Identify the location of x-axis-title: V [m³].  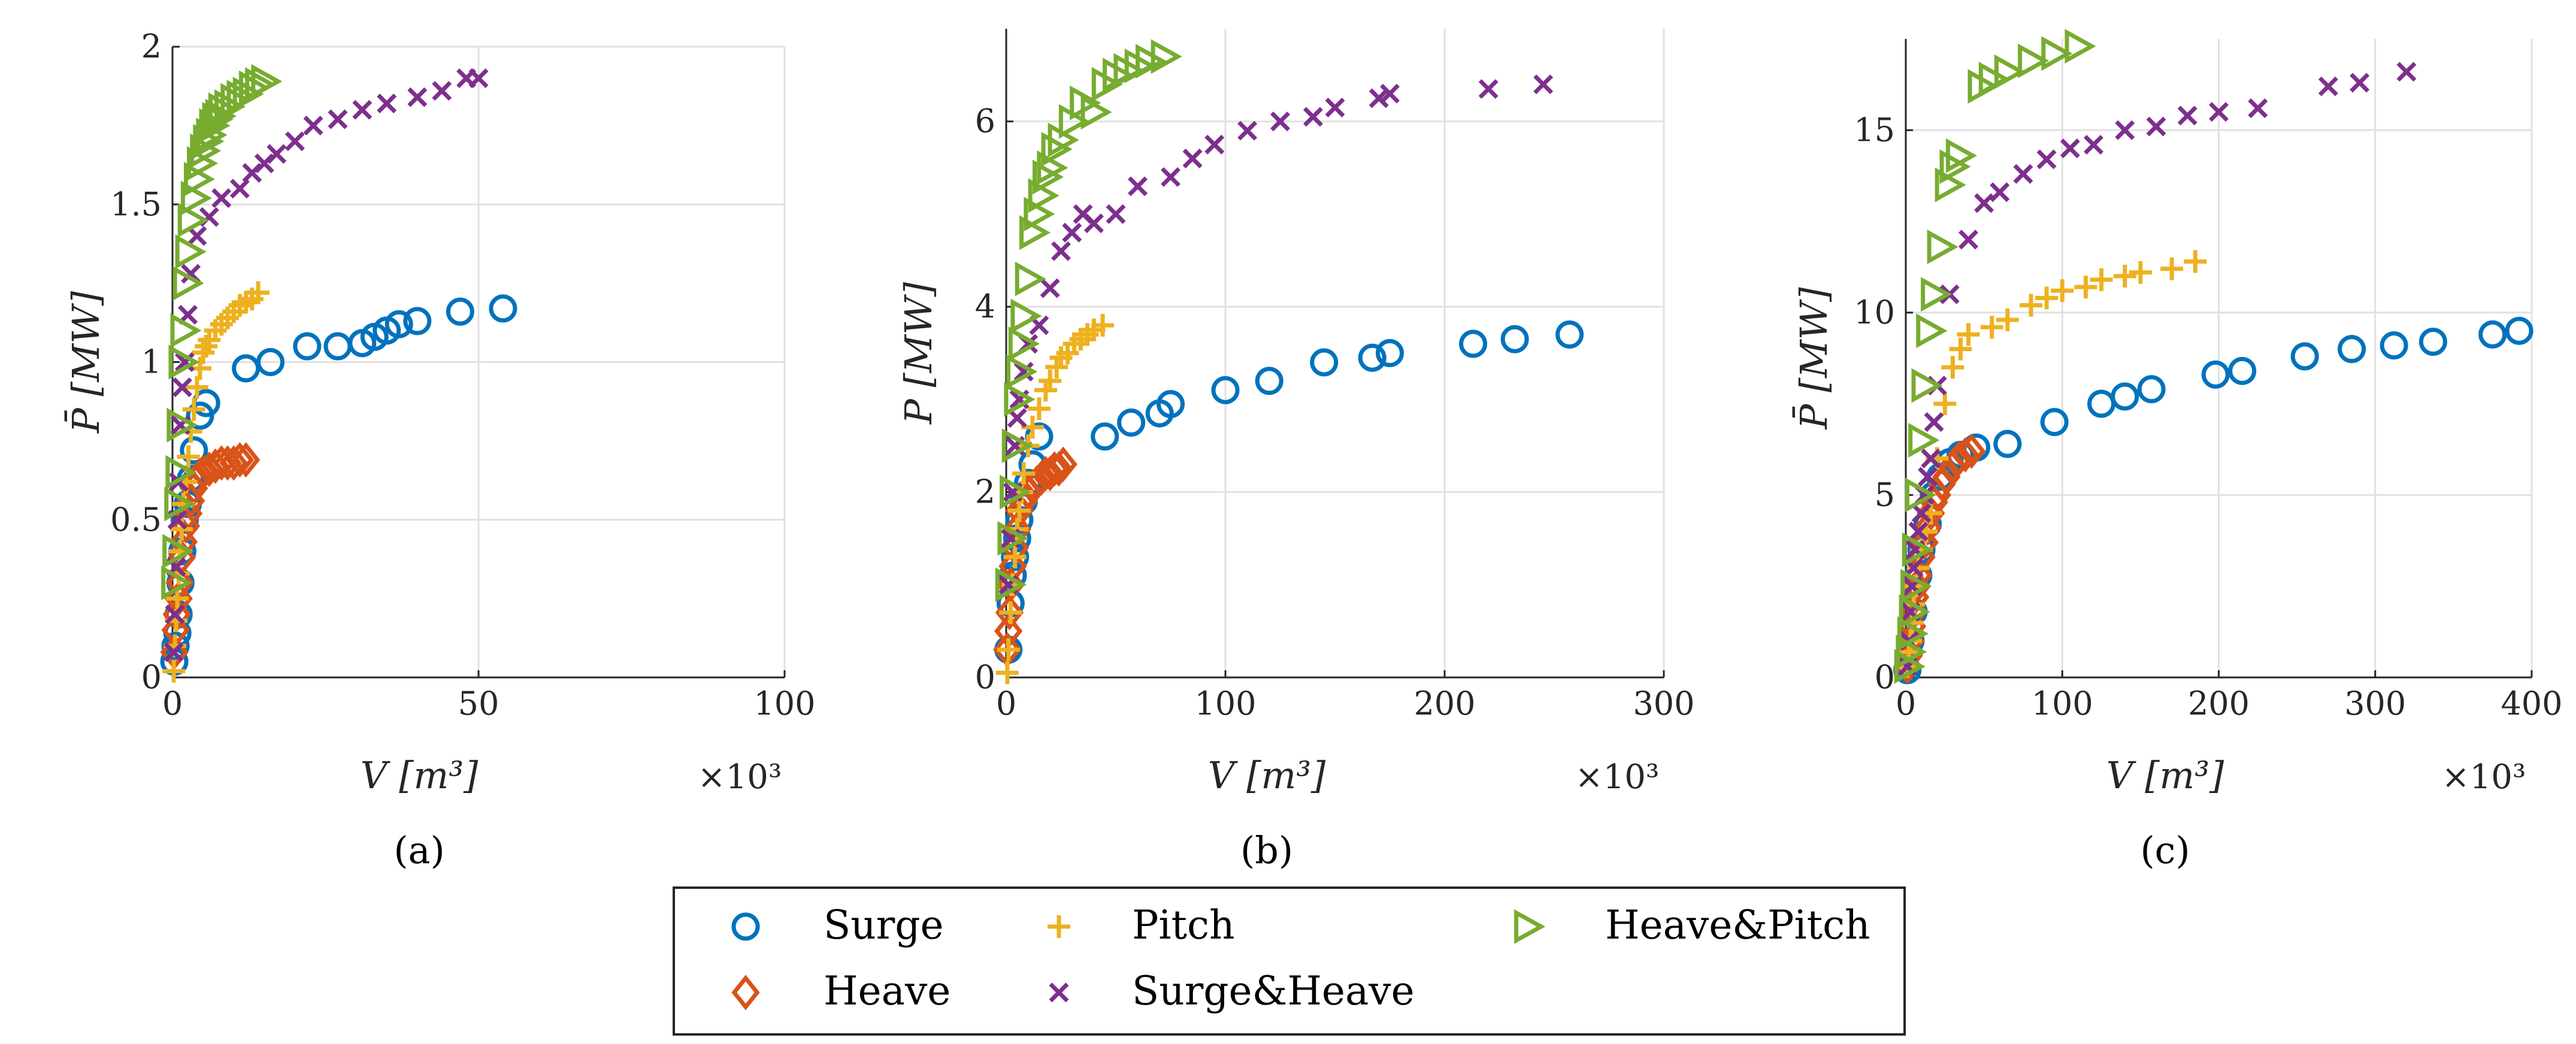
(420, 775).